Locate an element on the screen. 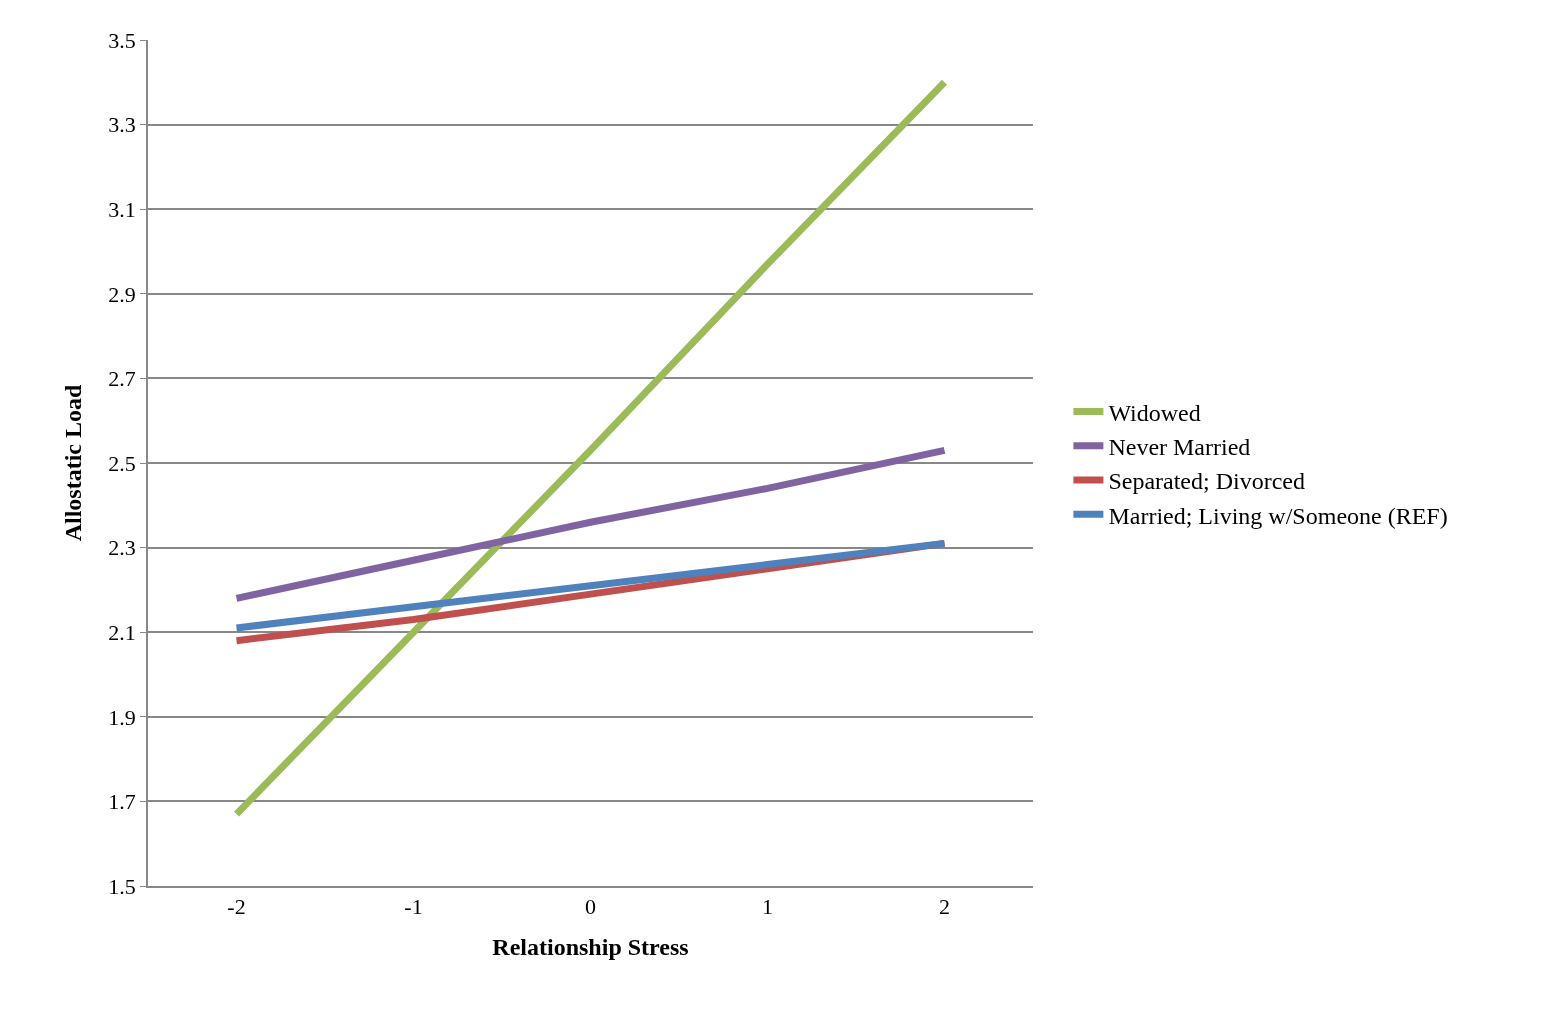 This screenshot has width=1558, height=1012. y-axis-title: Allostatic Load is located at coordinates (72, 463).